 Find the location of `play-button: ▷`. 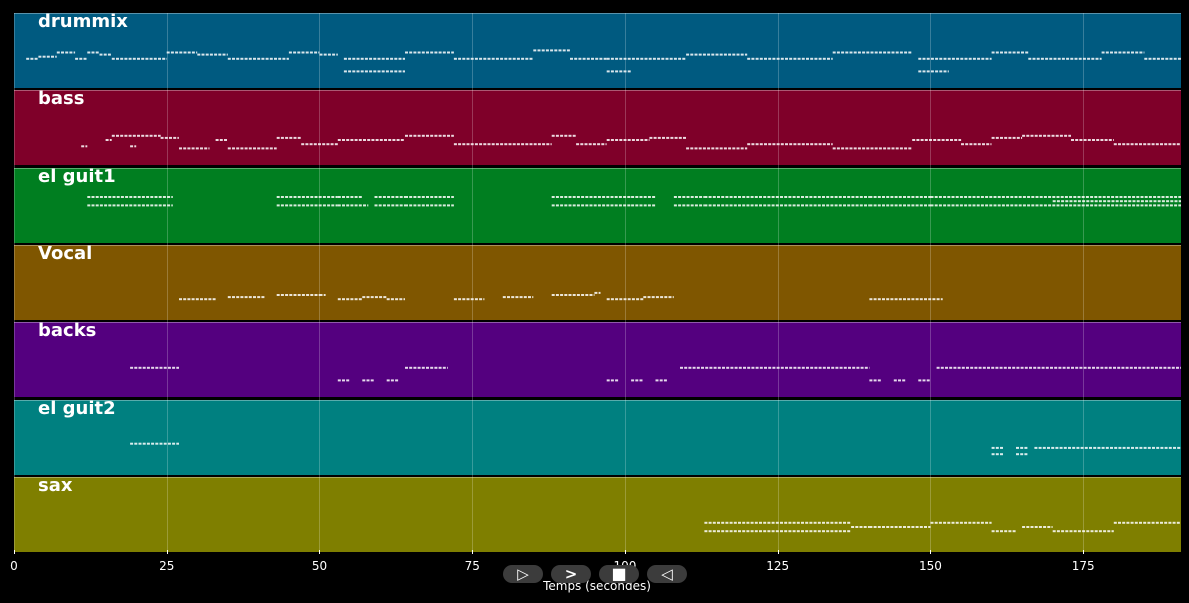

play-button: ▷ is located at coordinates (523, 574).